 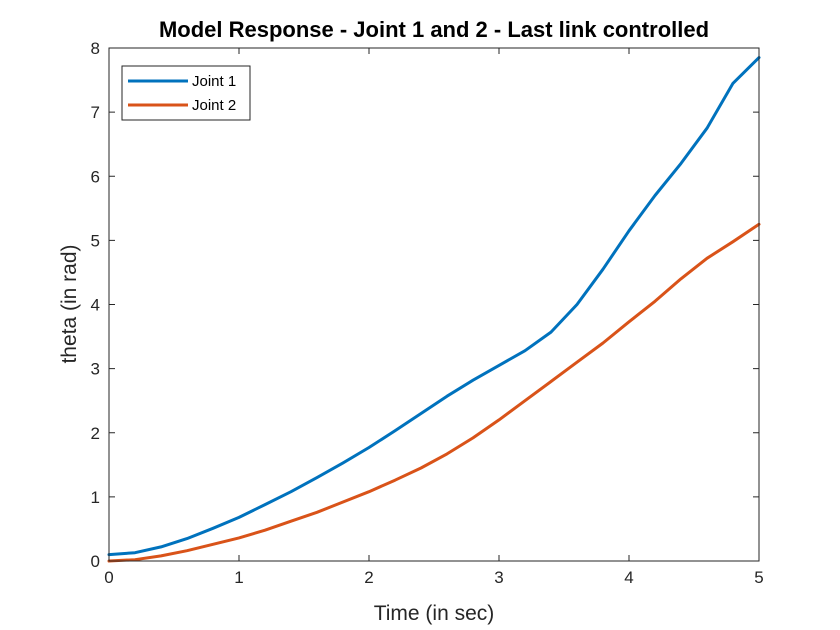 What do you see at coordinates (95, 305) in the screenshot?
I see `y-tick-label: 4` at bounding box center [95, 305].